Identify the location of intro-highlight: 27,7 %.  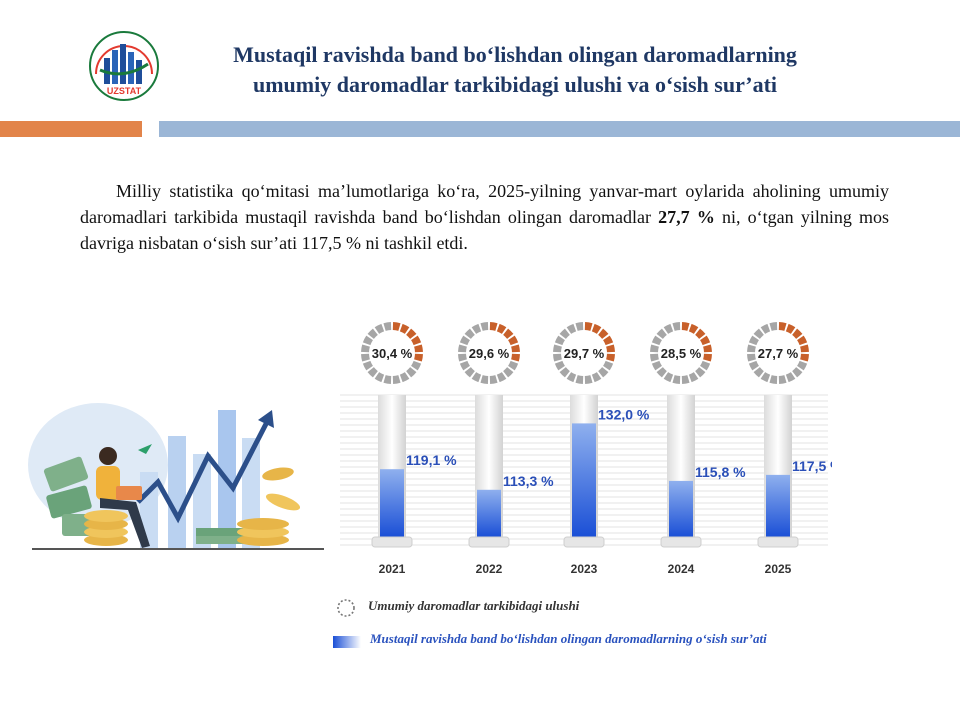
(686, 217).